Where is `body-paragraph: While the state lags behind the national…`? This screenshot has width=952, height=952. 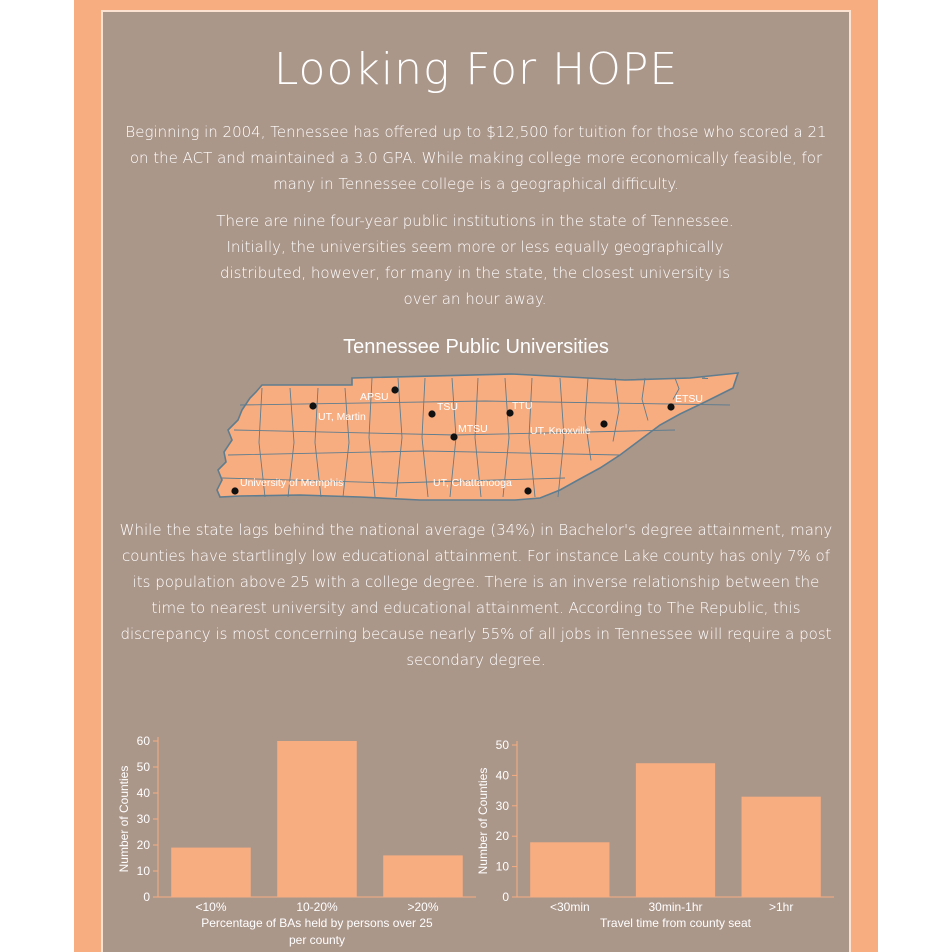
body-paragraph: While the state lags behind the national… is located at coordinates (476, 595).